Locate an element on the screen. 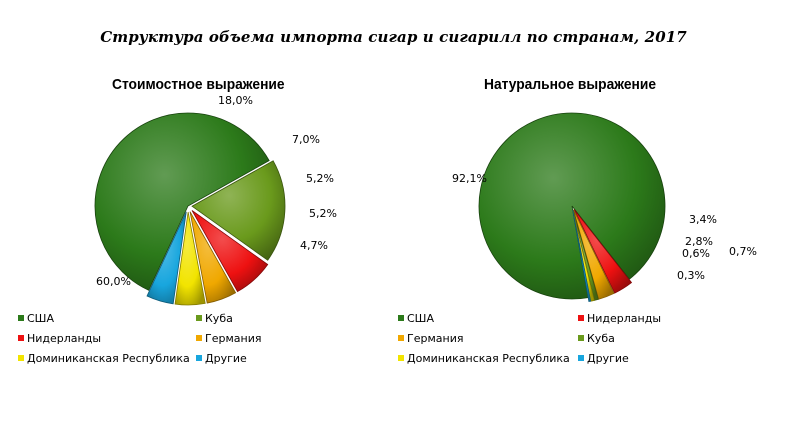 The image size is (787, 426). slice-Куба is located at coordinates (238, 210).